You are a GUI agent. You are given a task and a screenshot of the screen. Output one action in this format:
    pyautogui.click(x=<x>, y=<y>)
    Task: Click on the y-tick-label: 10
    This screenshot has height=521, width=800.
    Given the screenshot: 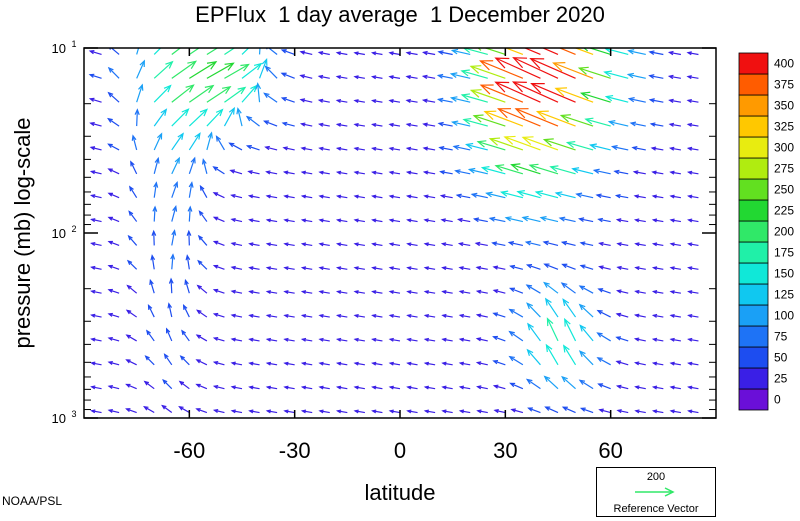 What is the action you would take?
    pyautogui.click(x=59, y=418)
    